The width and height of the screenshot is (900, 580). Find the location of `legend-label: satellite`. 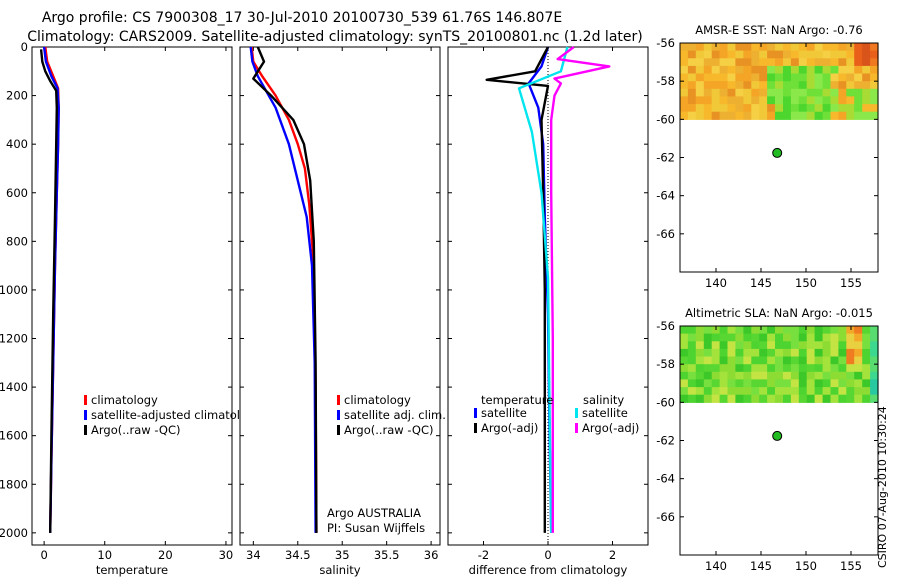

legend-label: satellite is located at coordinates (605, 413).